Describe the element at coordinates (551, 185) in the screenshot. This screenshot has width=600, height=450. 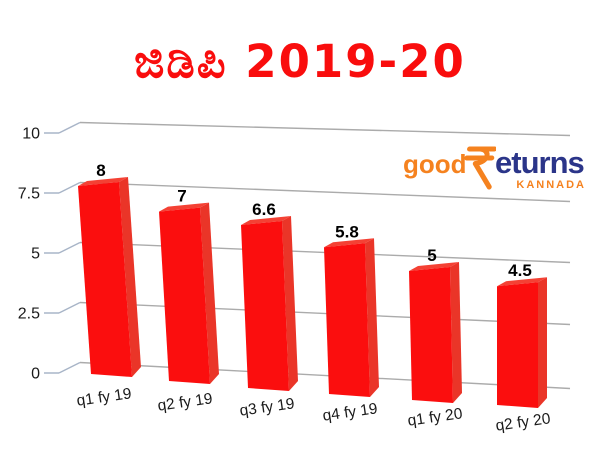
I see `logo-kannada-text: KANNADA` at that location.